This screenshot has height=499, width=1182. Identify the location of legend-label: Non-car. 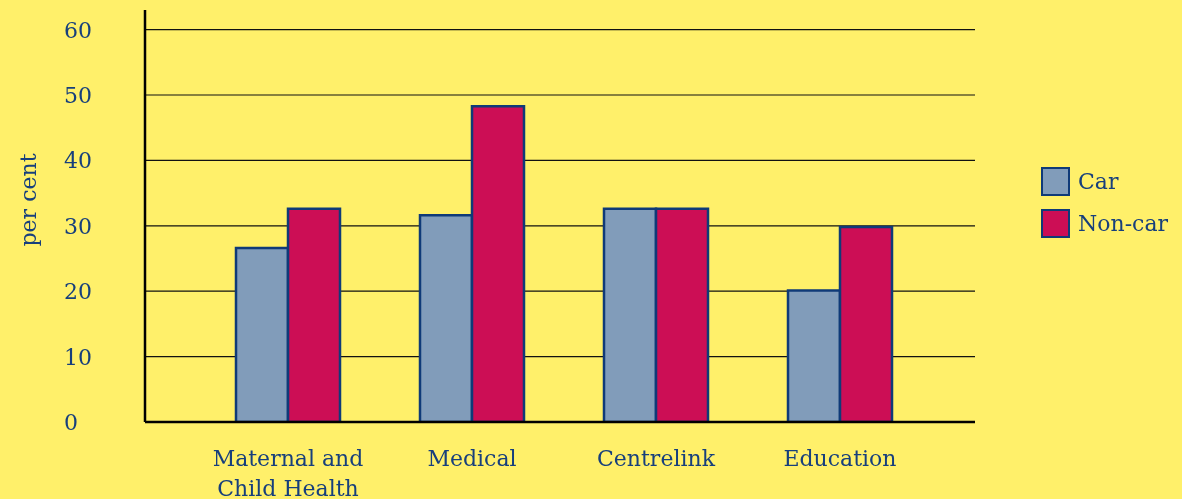
(1123, 223).